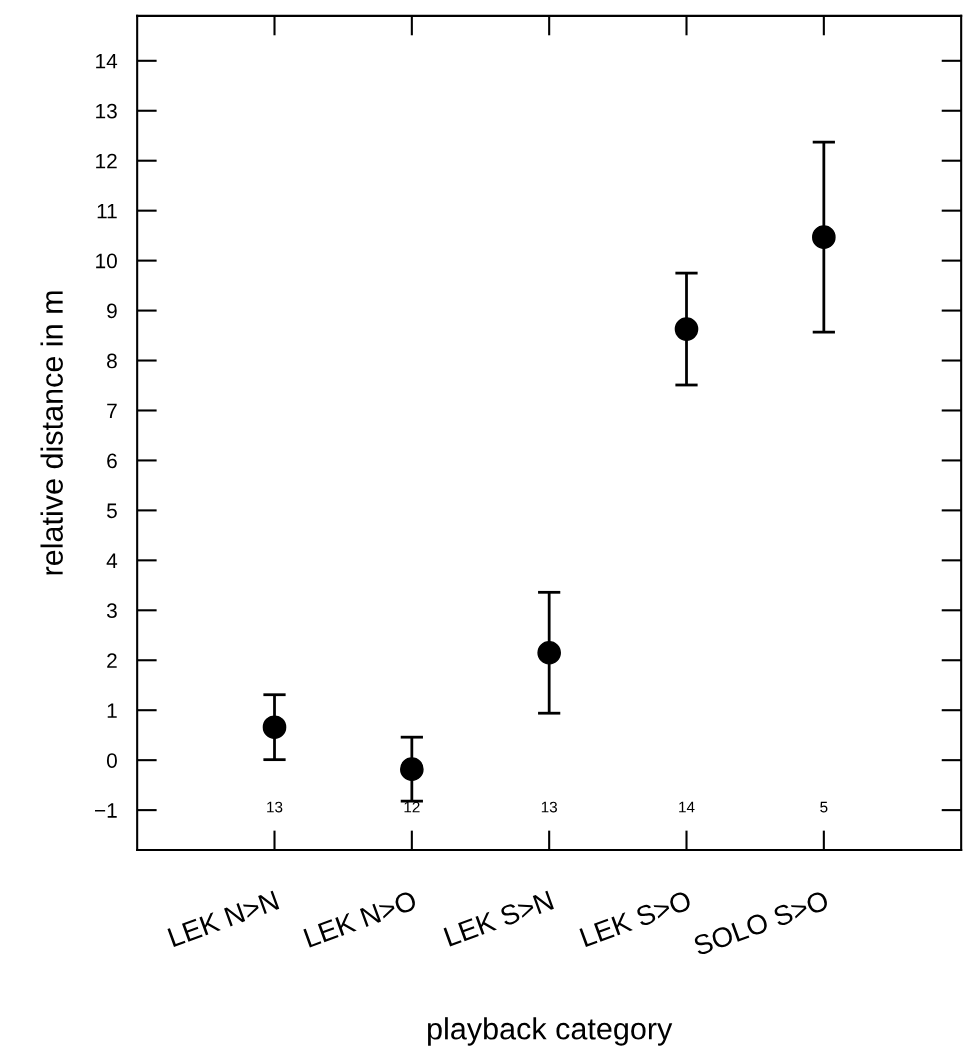  I want to click on y-tick-label: 6, so click(112, 461).